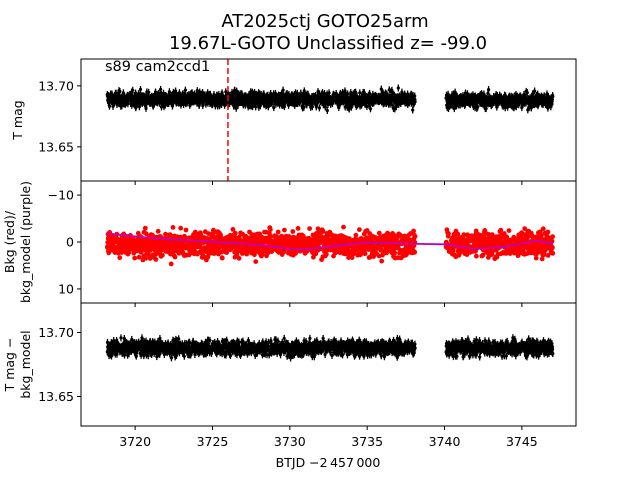 The width and height of the screenshot is (640, 480). What do you see at coordinates (324, 21) in the screenshot?
I see `chart-title-line-1: AT2025ctj GOTO25arm` at bounding box center [324, 21].